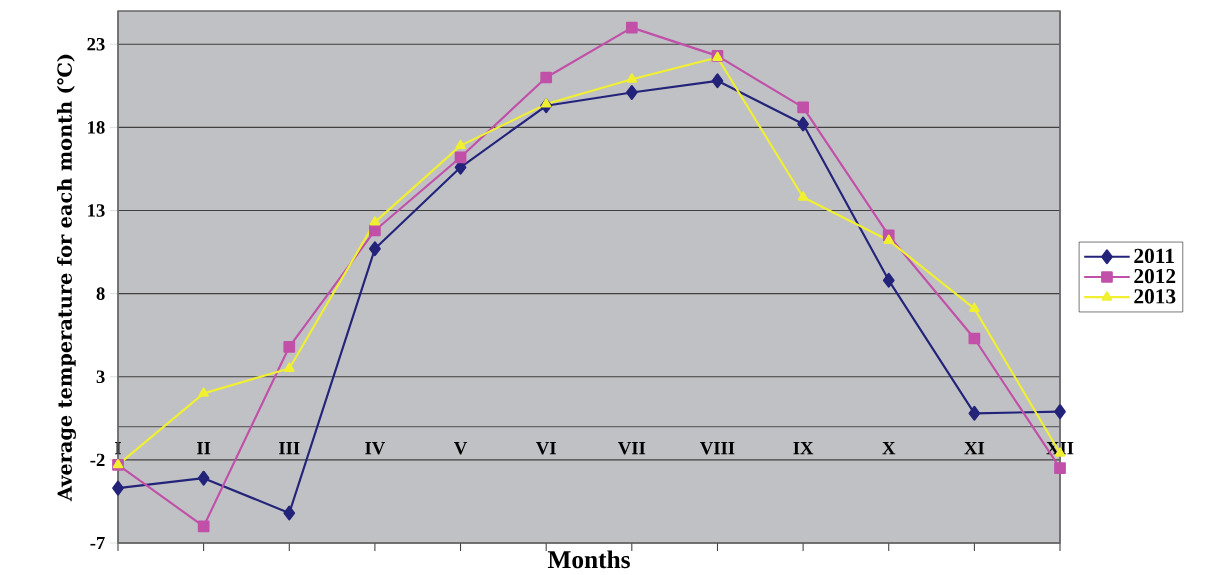 The width and height of the screenshot is (1206, 575). What do you see at coordinates (632, 448) in the screenshot?
I see `x-tick-label: VII` at bounding box center [632, 448].